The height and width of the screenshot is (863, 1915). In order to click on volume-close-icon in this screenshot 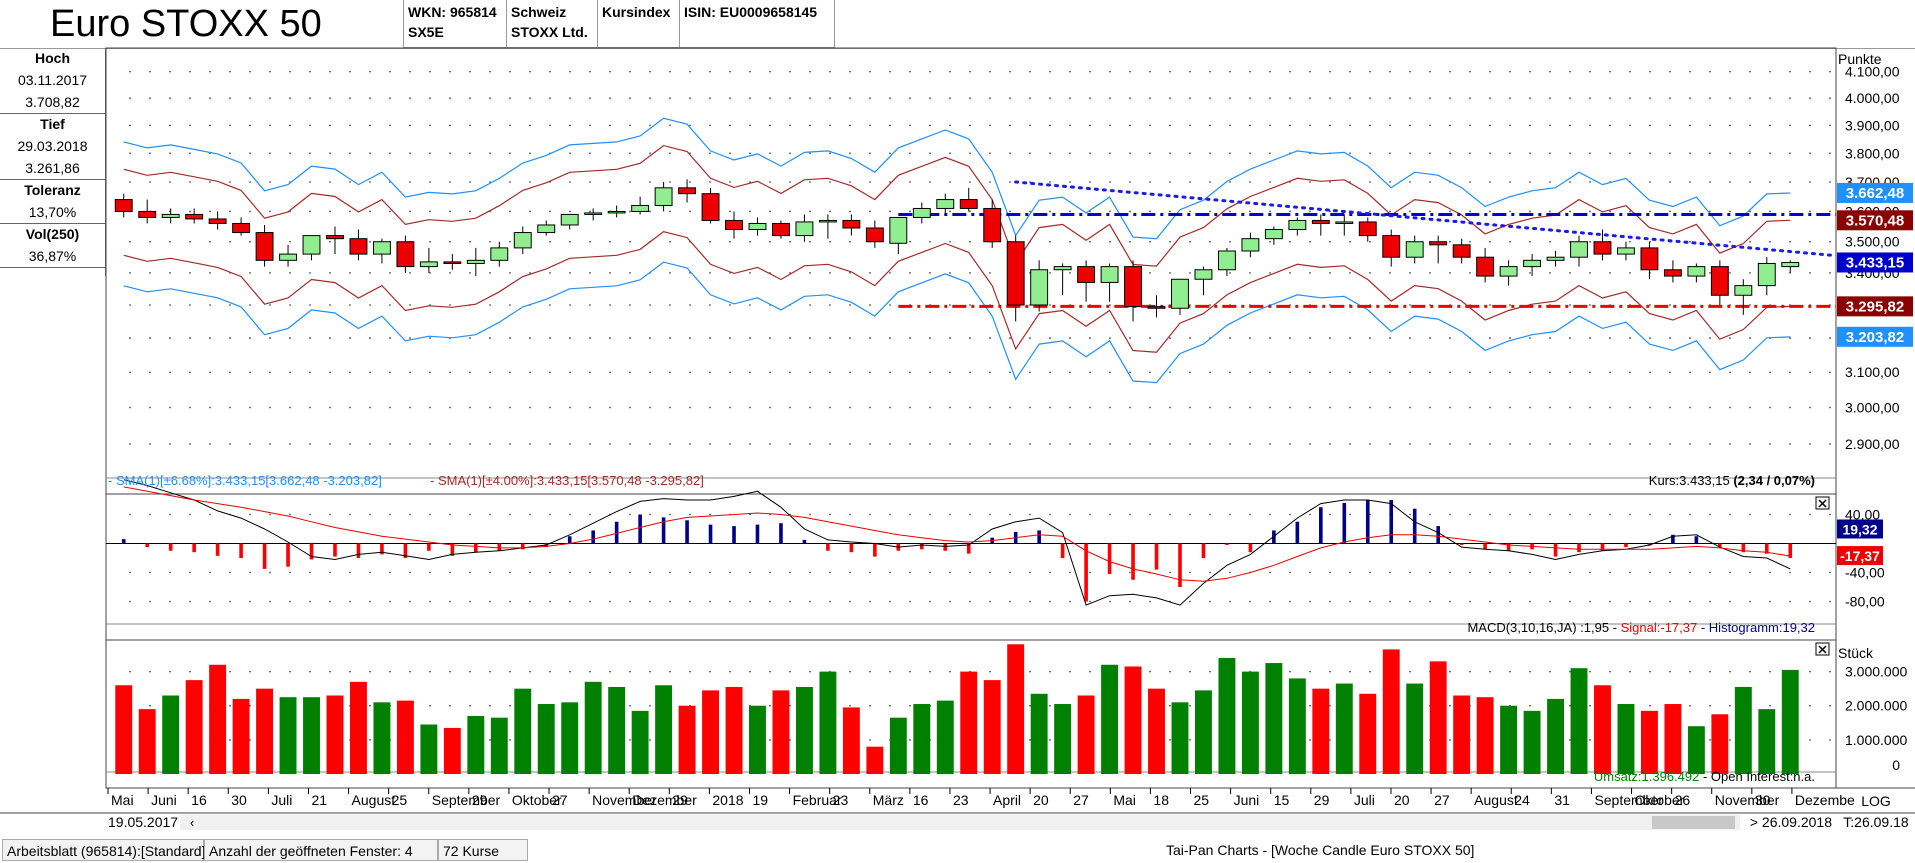, I will do `click(1822, 649)`.